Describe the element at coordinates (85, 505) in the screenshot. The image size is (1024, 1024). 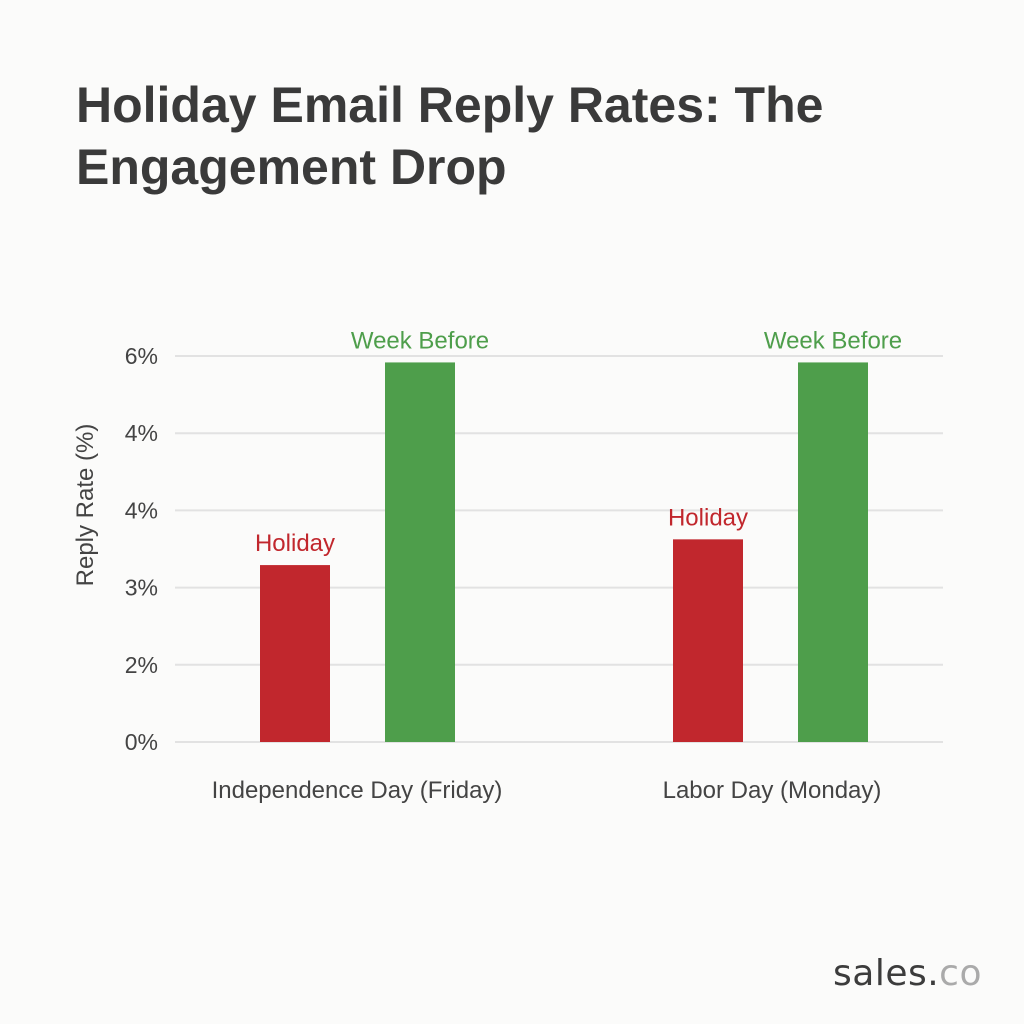
I see `y-axis-label: Reply Rate (%)` at that location.